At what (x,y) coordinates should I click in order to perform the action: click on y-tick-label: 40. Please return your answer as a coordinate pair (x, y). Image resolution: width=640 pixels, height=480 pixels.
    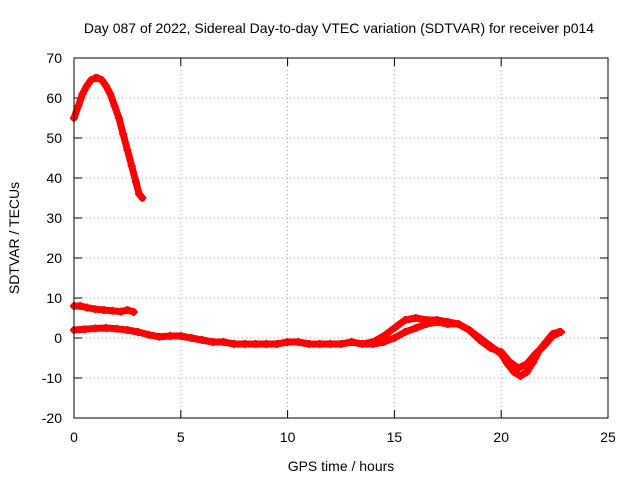
    Looking at the image, I should click on (54, 178).